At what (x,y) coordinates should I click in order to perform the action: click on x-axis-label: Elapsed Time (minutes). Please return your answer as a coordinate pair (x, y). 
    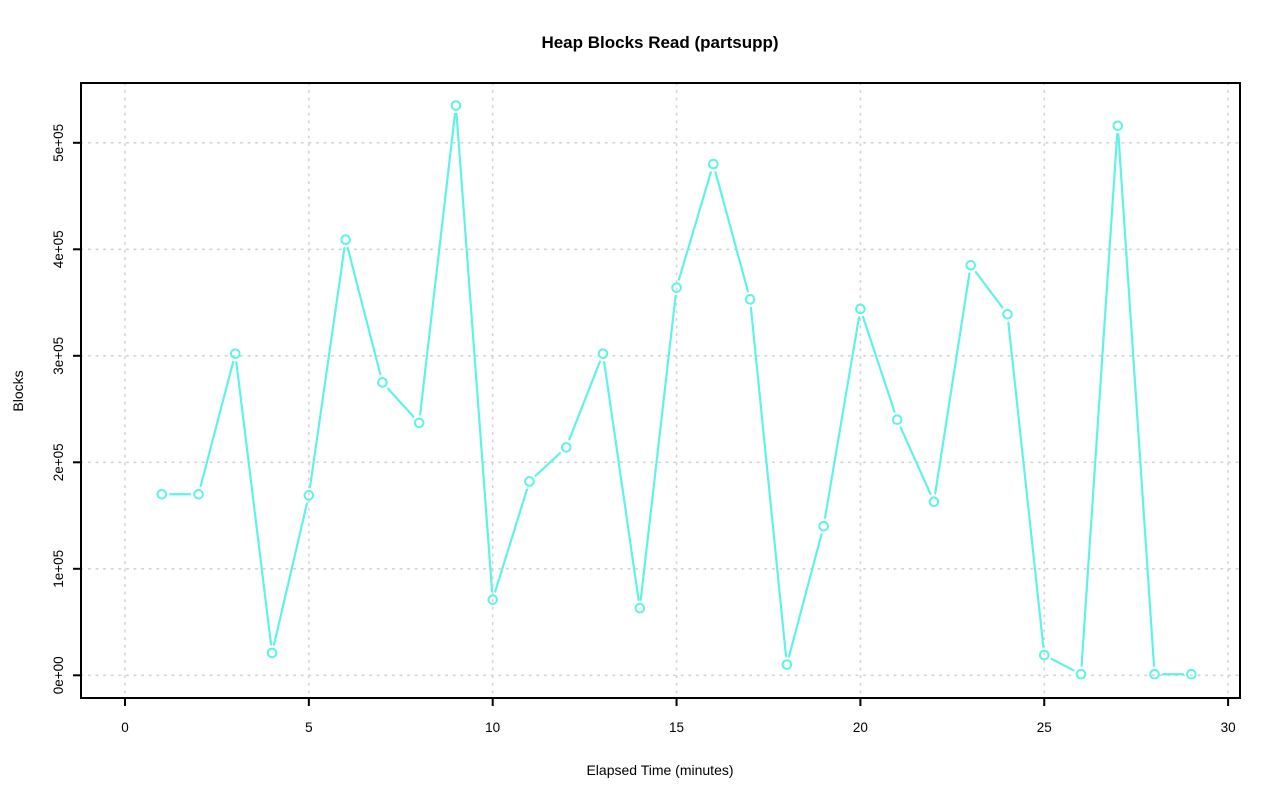
    Looking at the image, I should click on (659, 770).